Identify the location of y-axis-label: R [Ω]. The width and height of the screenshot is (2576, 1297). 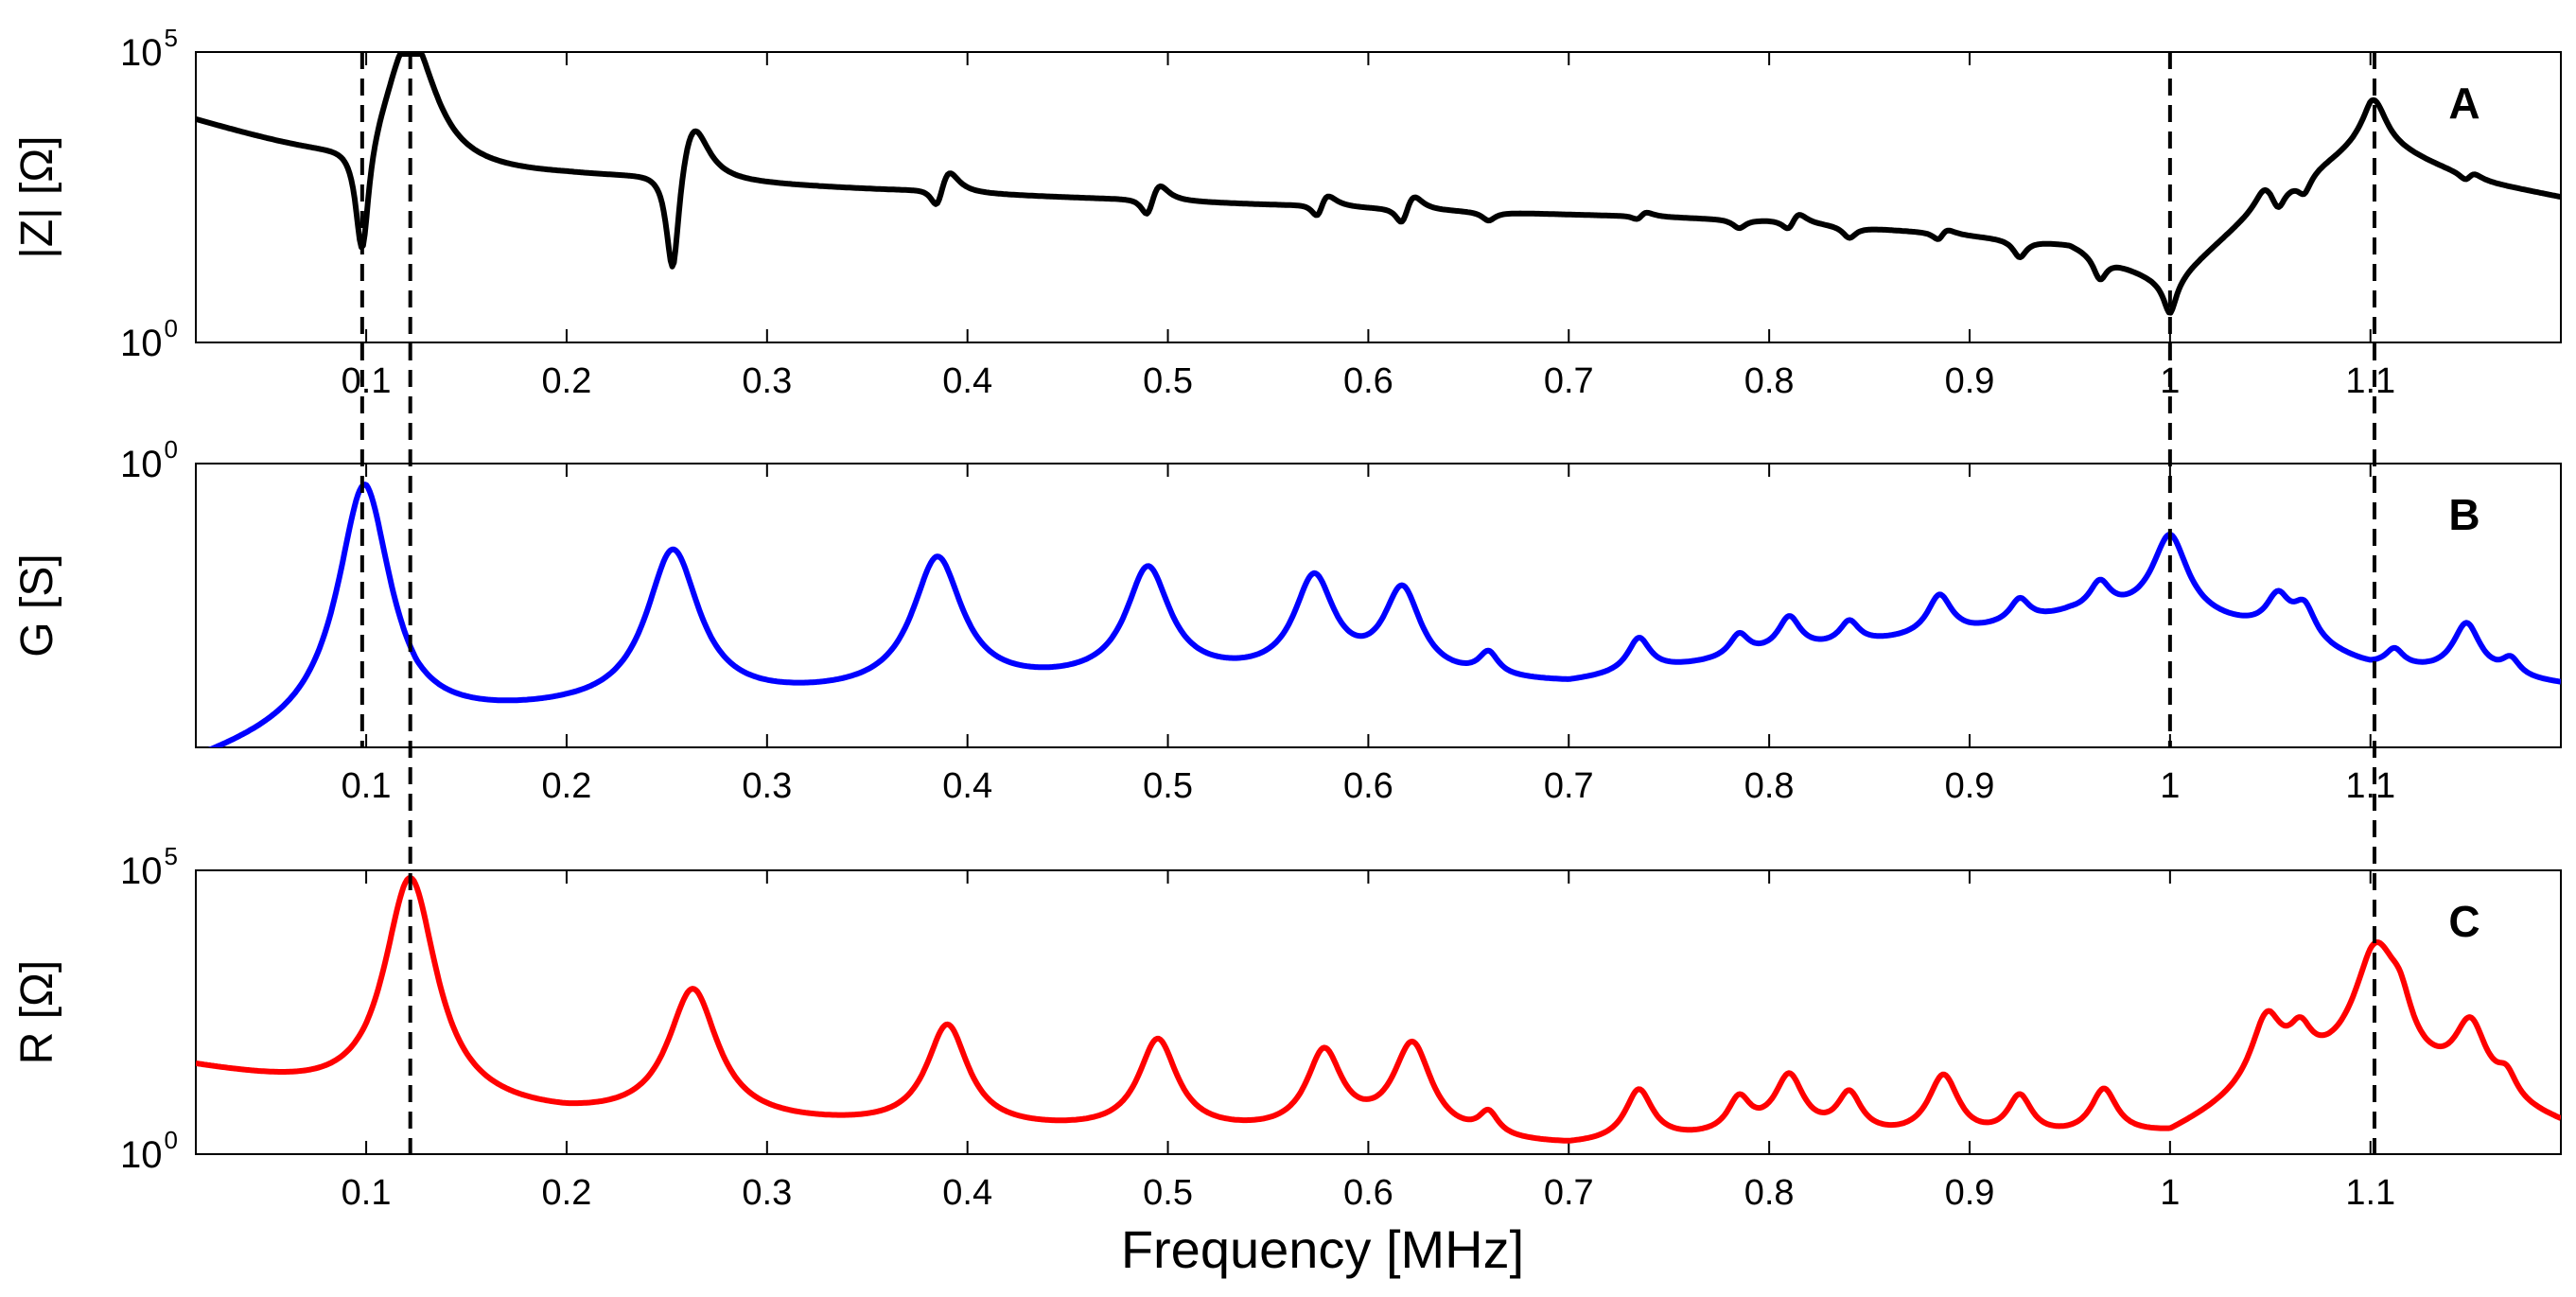
(37, 1012).